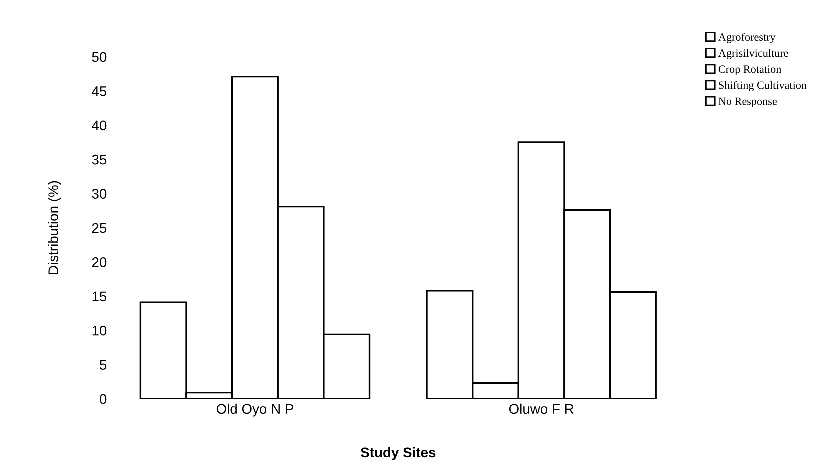  I want to click on y-tick-label: 35, so click(99, 159).